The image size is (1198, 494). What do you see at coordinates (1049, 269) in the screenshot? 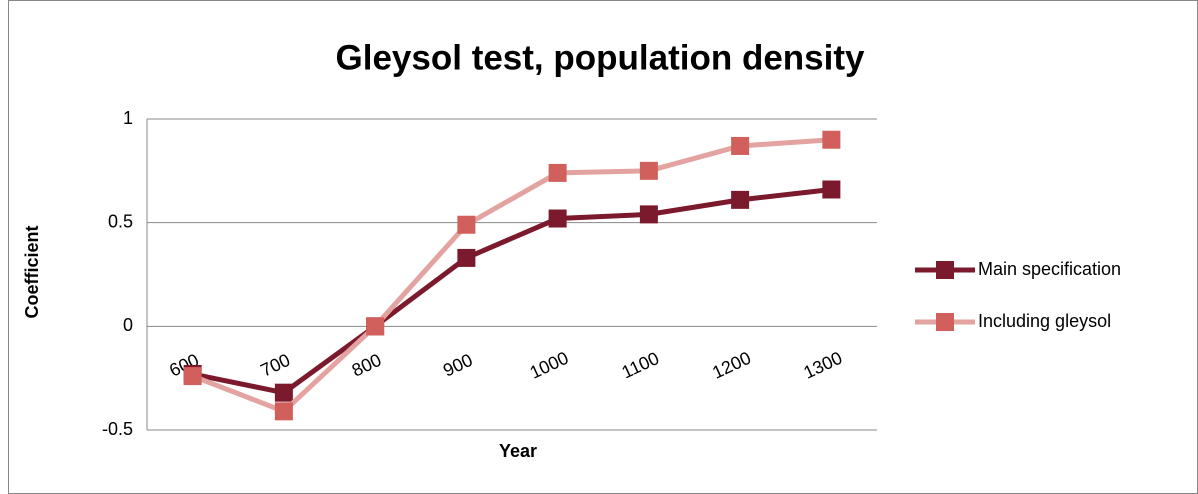
I see `legend-label: Main specification` at bounding box center [1049, 269].